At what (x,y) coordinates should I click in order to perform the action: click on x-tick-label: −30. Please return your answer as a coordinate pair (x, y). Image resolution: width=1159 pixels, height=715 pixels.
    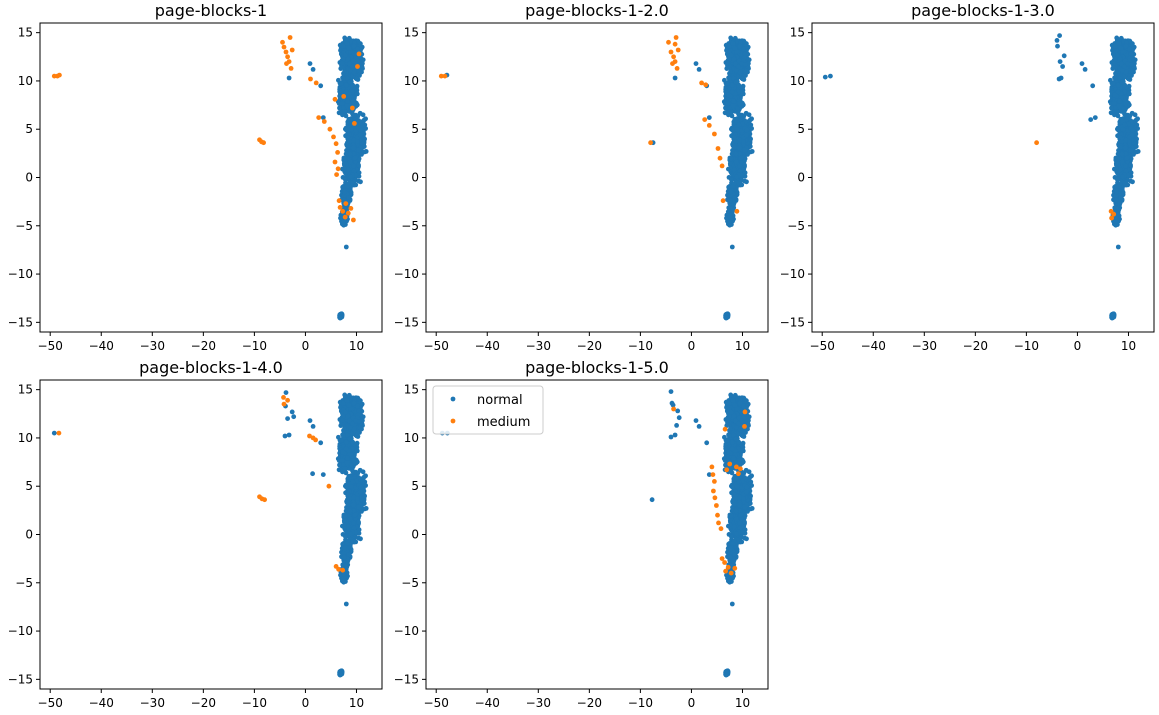
    Looking at the image, I should click on (152, 346).